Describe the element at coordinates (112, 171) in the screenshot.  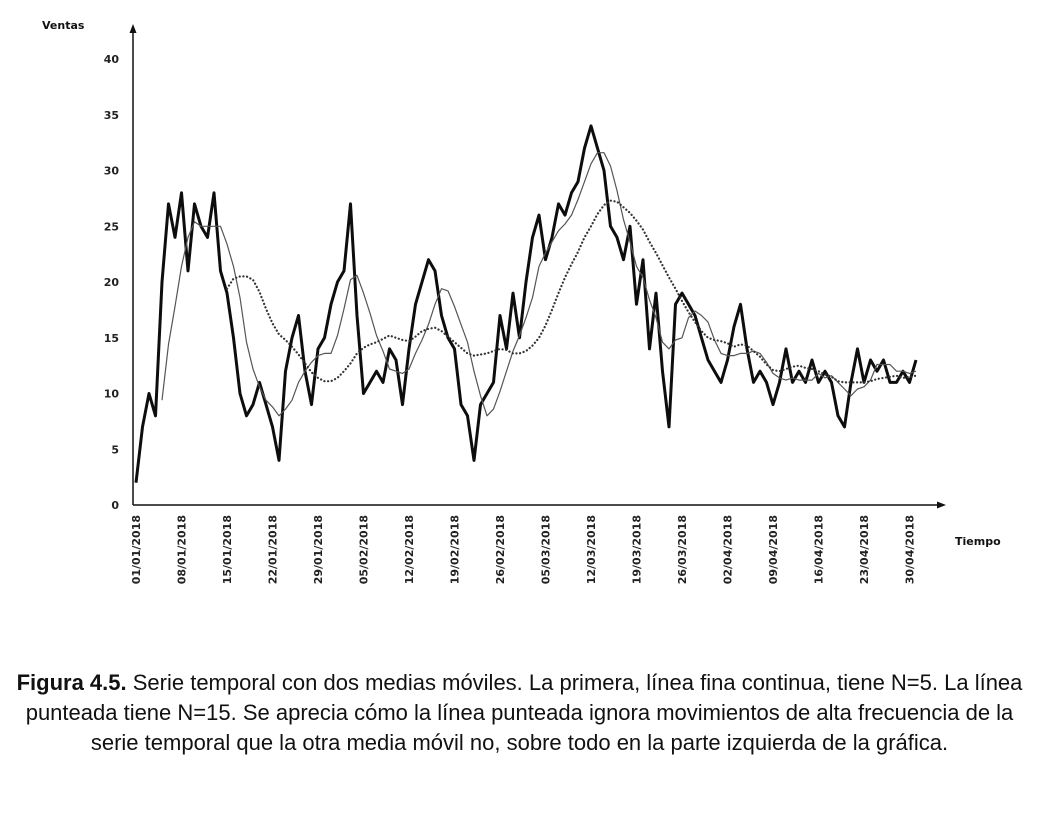
I see `y-tick-label: 30` at that location.